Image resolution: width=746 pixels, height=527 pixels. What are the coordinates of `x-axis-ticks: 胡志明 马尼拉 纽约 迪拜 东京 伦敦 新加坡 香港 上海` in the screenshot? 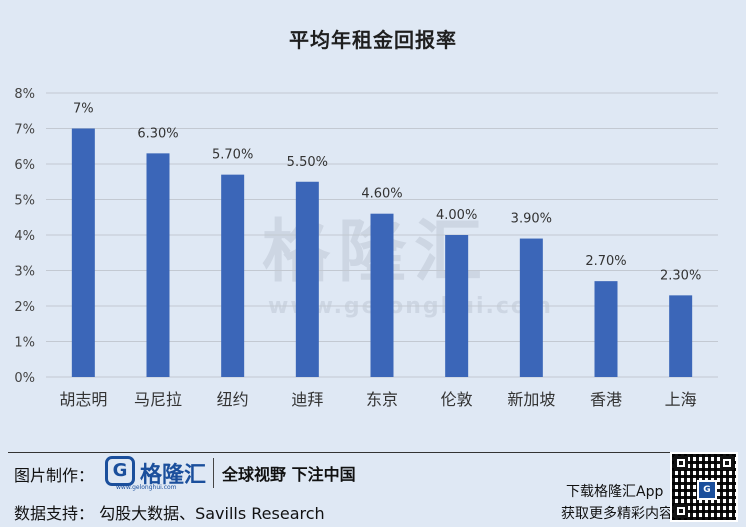 It's located at (377, 399).